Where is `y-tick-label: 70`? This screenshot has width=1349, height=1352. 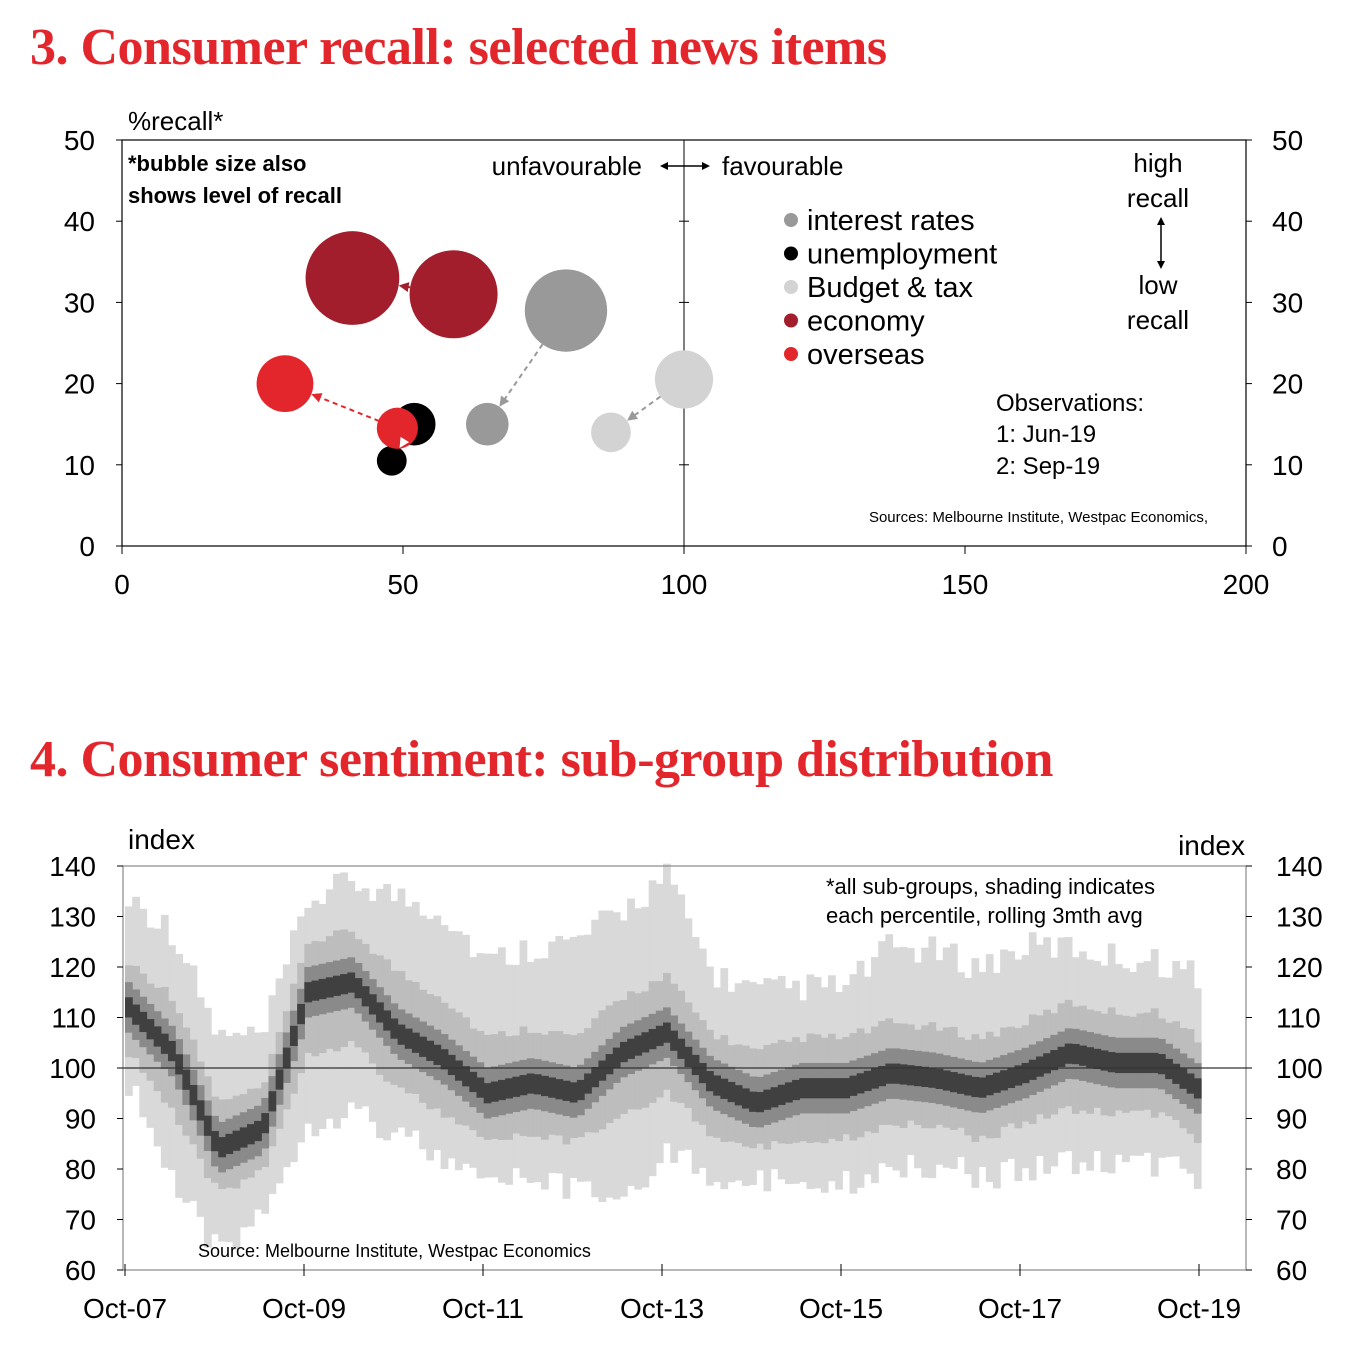 y-tick-label: 70 is located at coordinates (80, 1220).